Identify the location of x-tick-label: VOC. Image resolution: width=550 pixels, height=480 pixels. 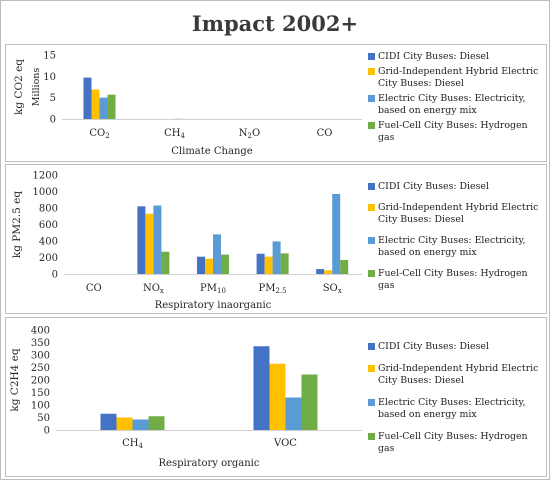
(285, 443).